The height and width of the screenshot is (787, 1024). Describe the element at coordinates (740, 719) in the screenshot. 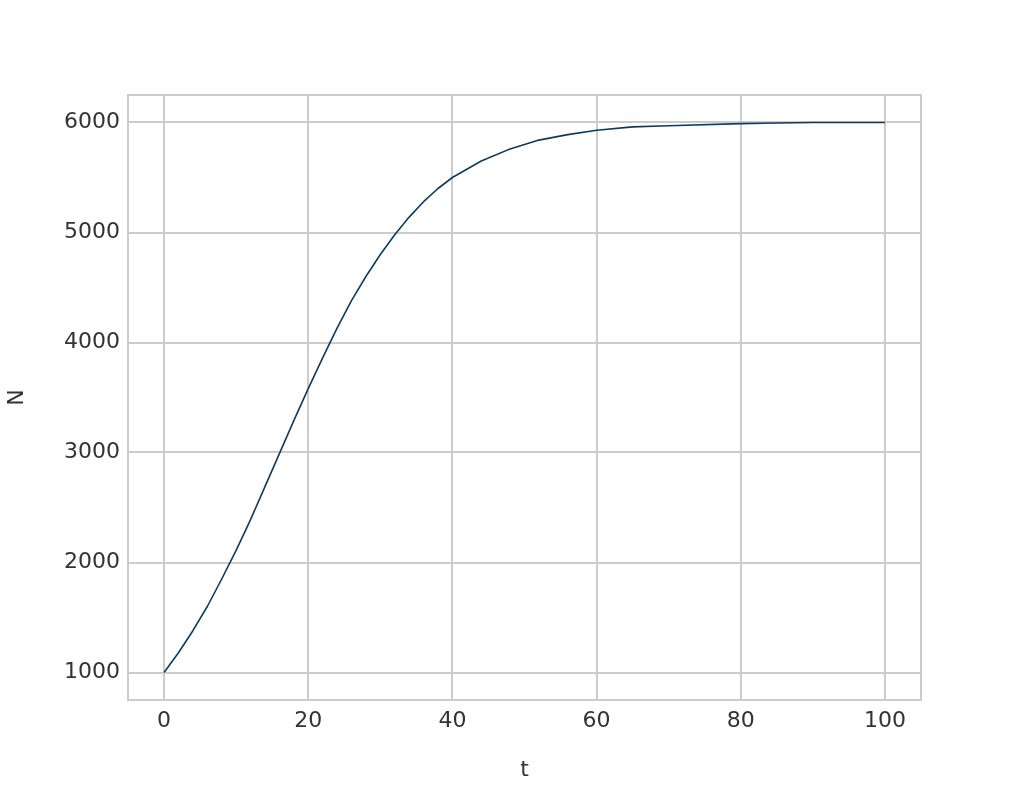

I see `x-tick-label: 80` at that location.